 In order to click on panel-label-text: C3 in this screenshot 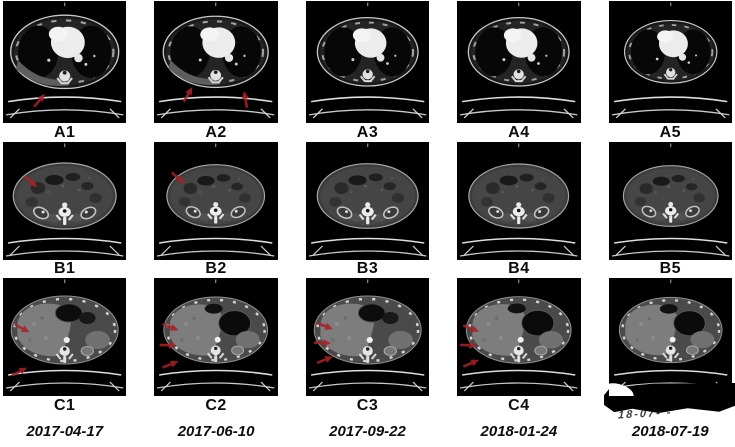, I will do `click(367, 405)`.